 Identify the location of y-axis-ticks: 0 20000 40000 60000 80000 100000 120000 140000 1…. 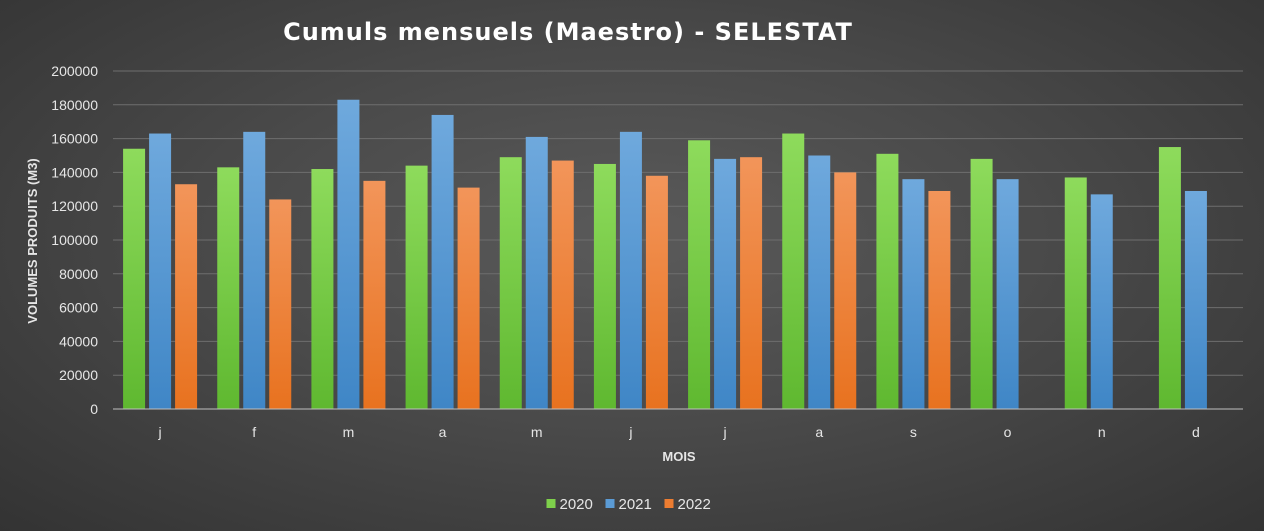
(74, 240).